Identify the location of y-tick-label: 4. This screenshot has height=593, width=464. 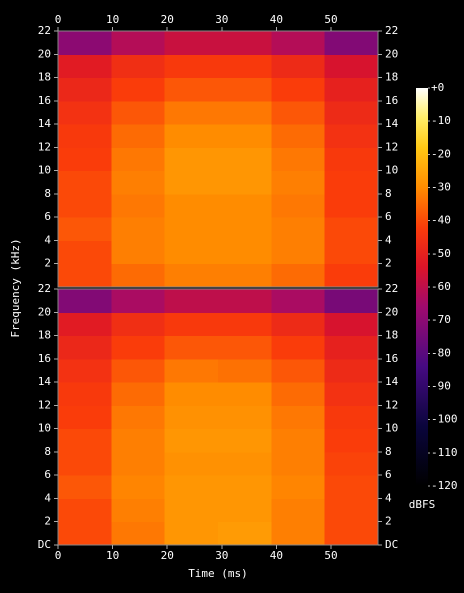
(388, 239).